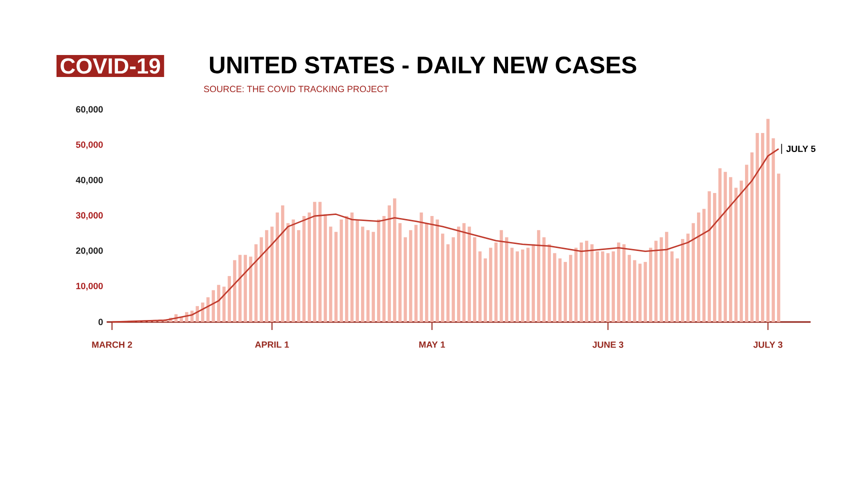 The height and width of the screenshot is (480, 853). Describe the element at coordinates (608, 345) in the screenshot. I see `x-tick-label: JUNE 3` at that location.